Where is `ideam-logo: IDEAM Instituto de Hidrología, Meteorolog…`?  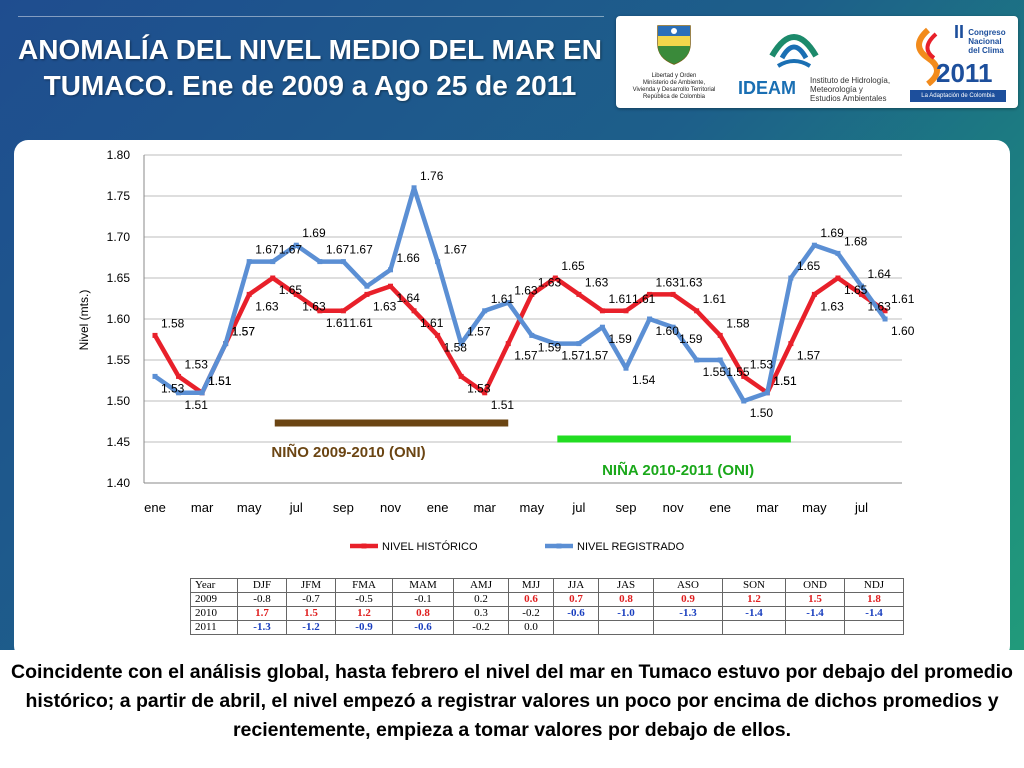
ideam-logo: IDEAM Instituto de Hidrología, Meteorolog… is located at coordinates (819, 62).